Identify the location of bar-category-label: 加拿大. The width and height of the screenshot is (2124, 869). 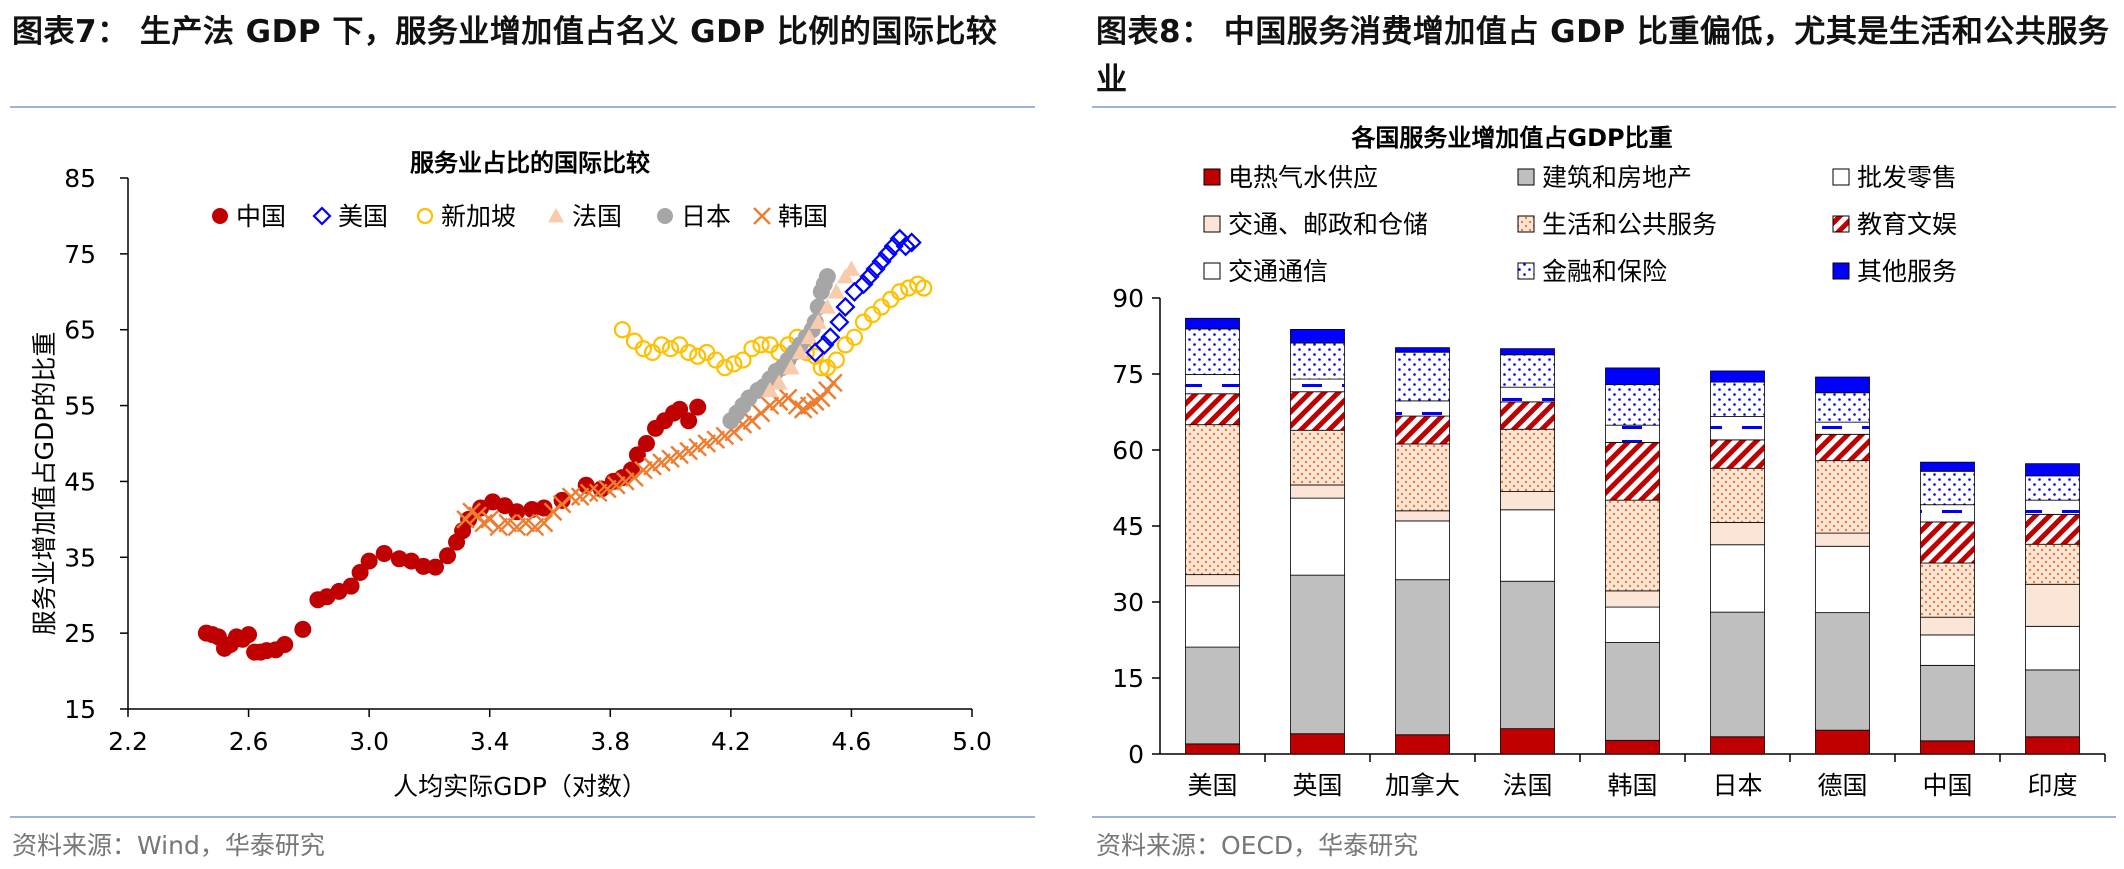
(1422, 785).